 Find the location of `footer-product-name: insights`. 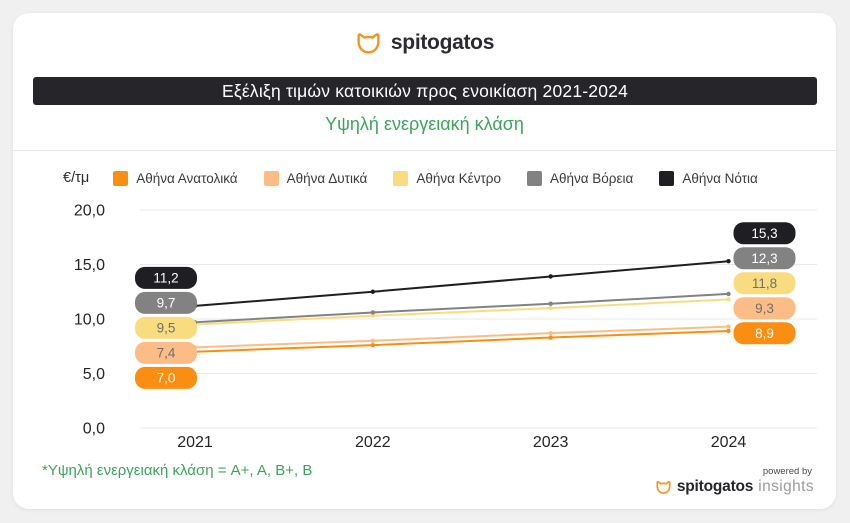

footer-product-name: insights is located at coordinates (786, 486).